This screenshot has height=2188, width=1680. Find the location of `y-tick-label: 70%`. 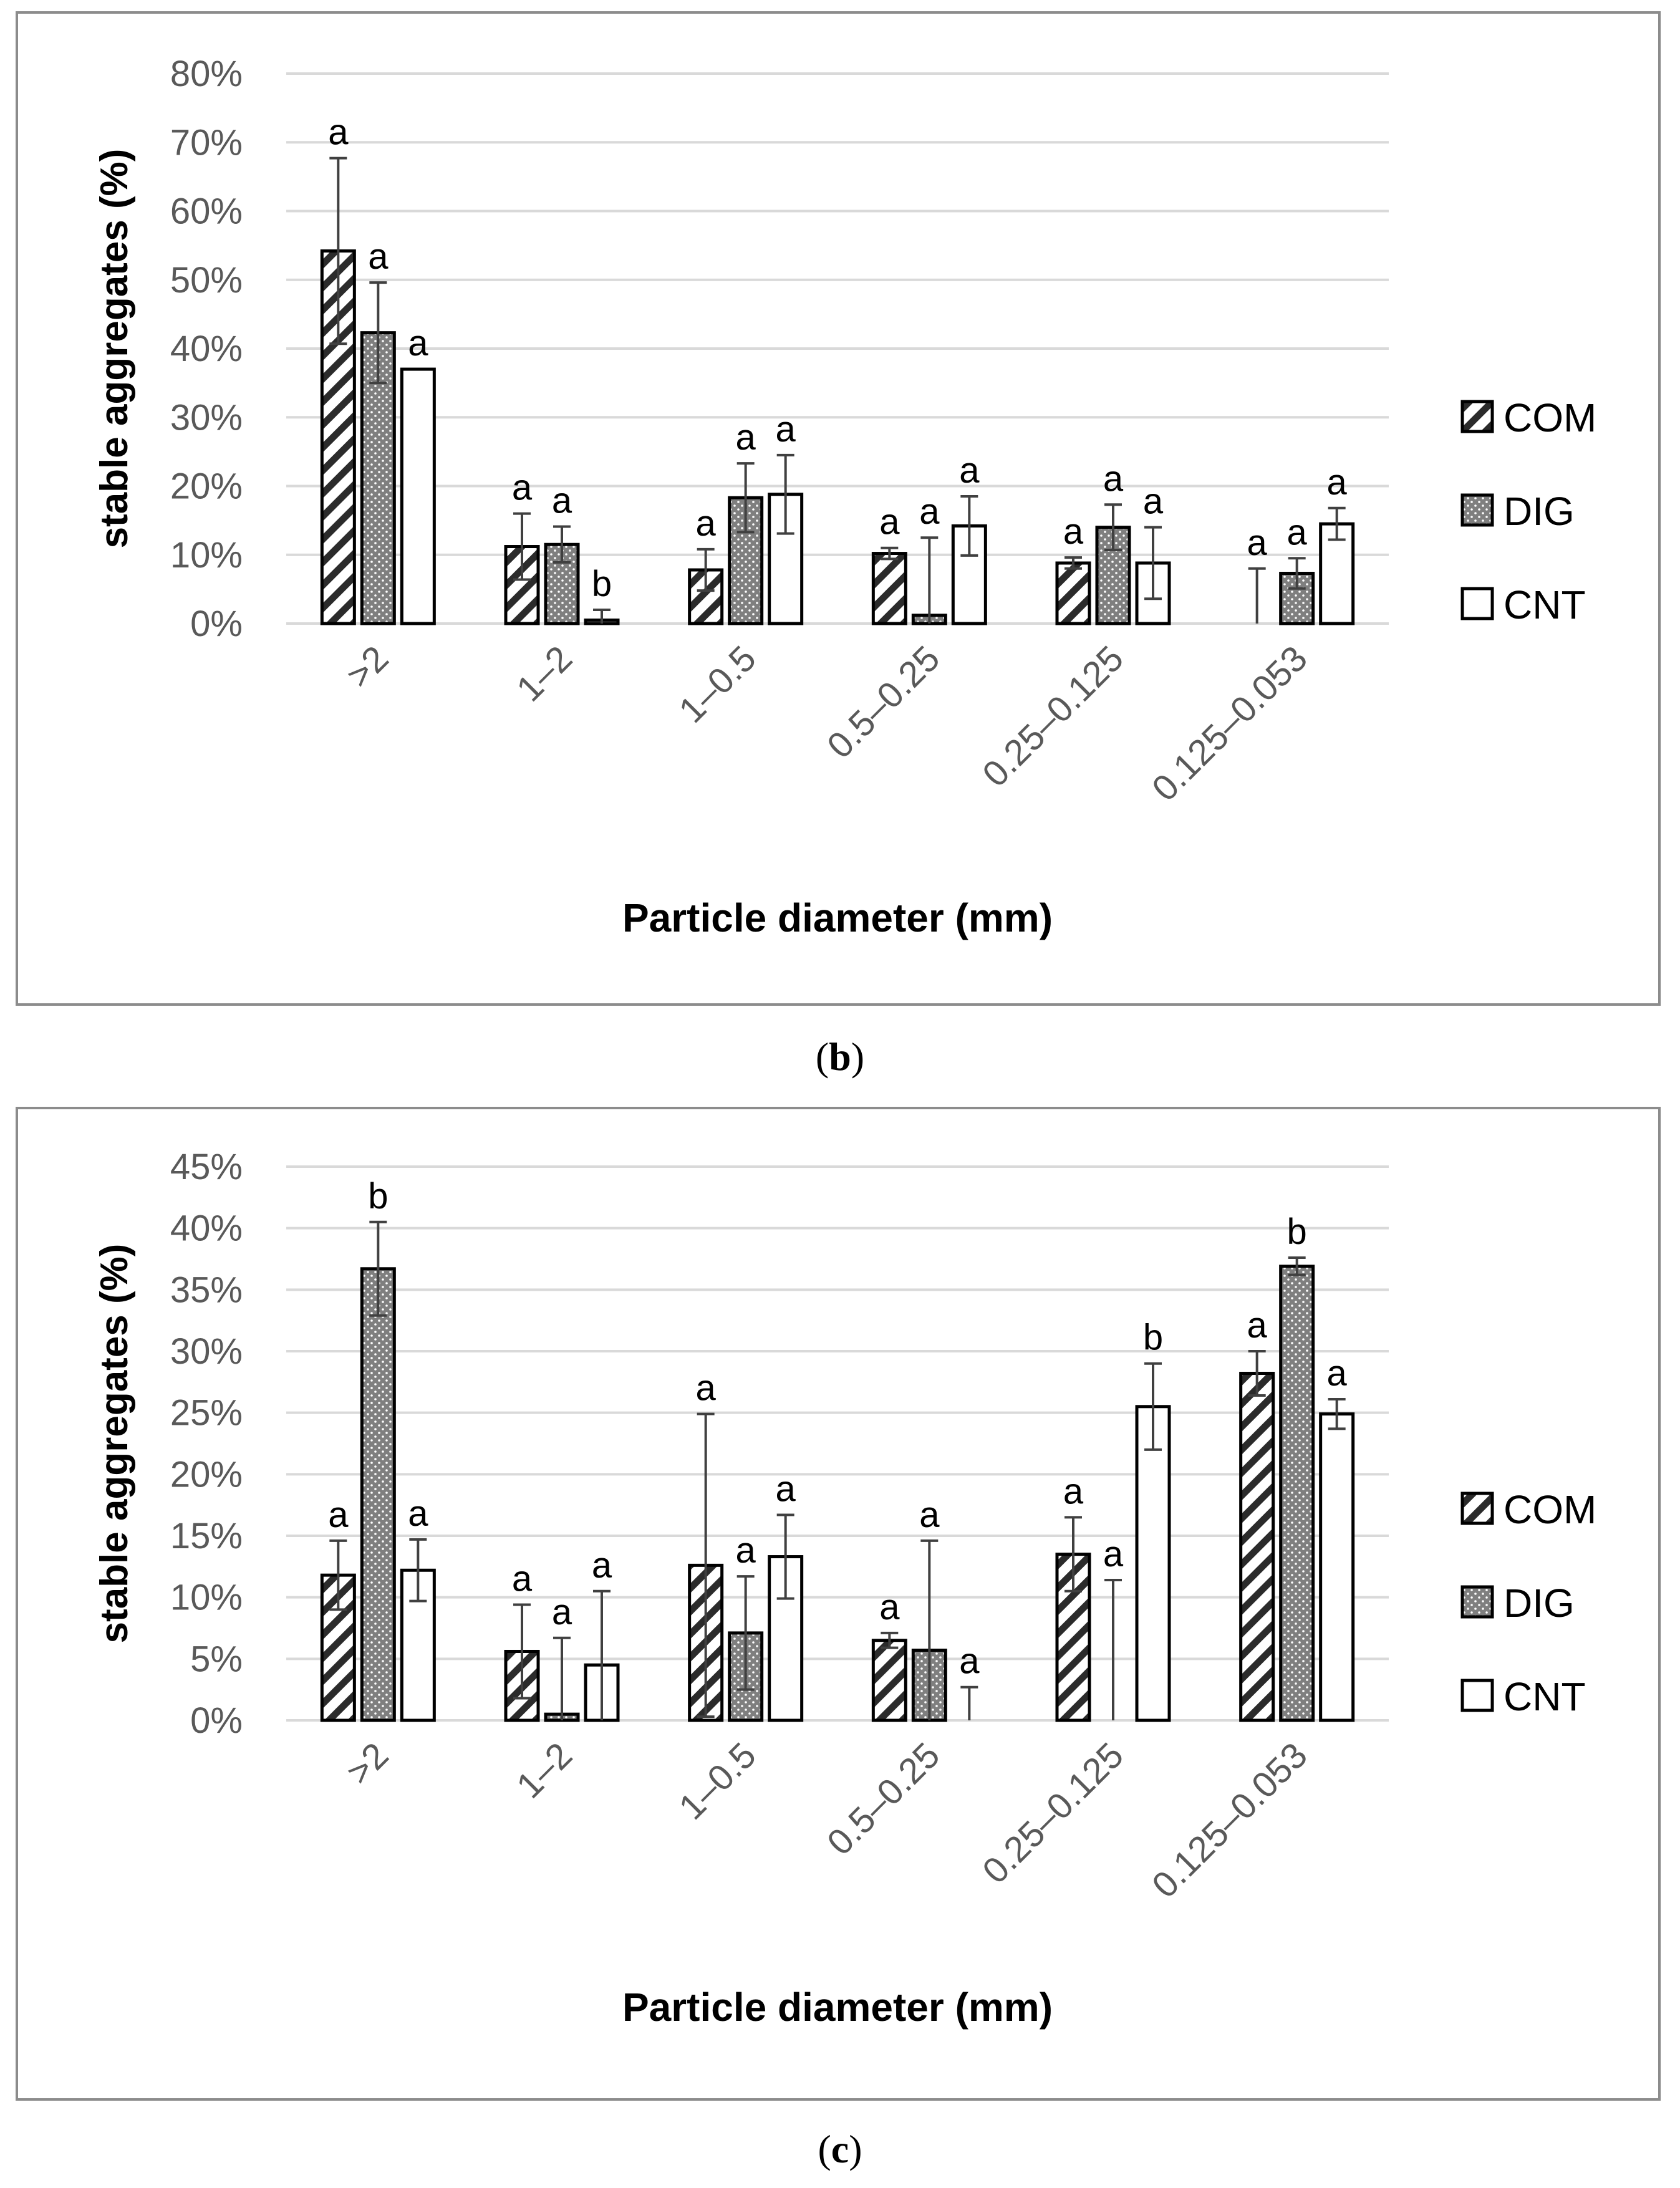

y-tick-label: 70% is located at coordinates (206, 143).